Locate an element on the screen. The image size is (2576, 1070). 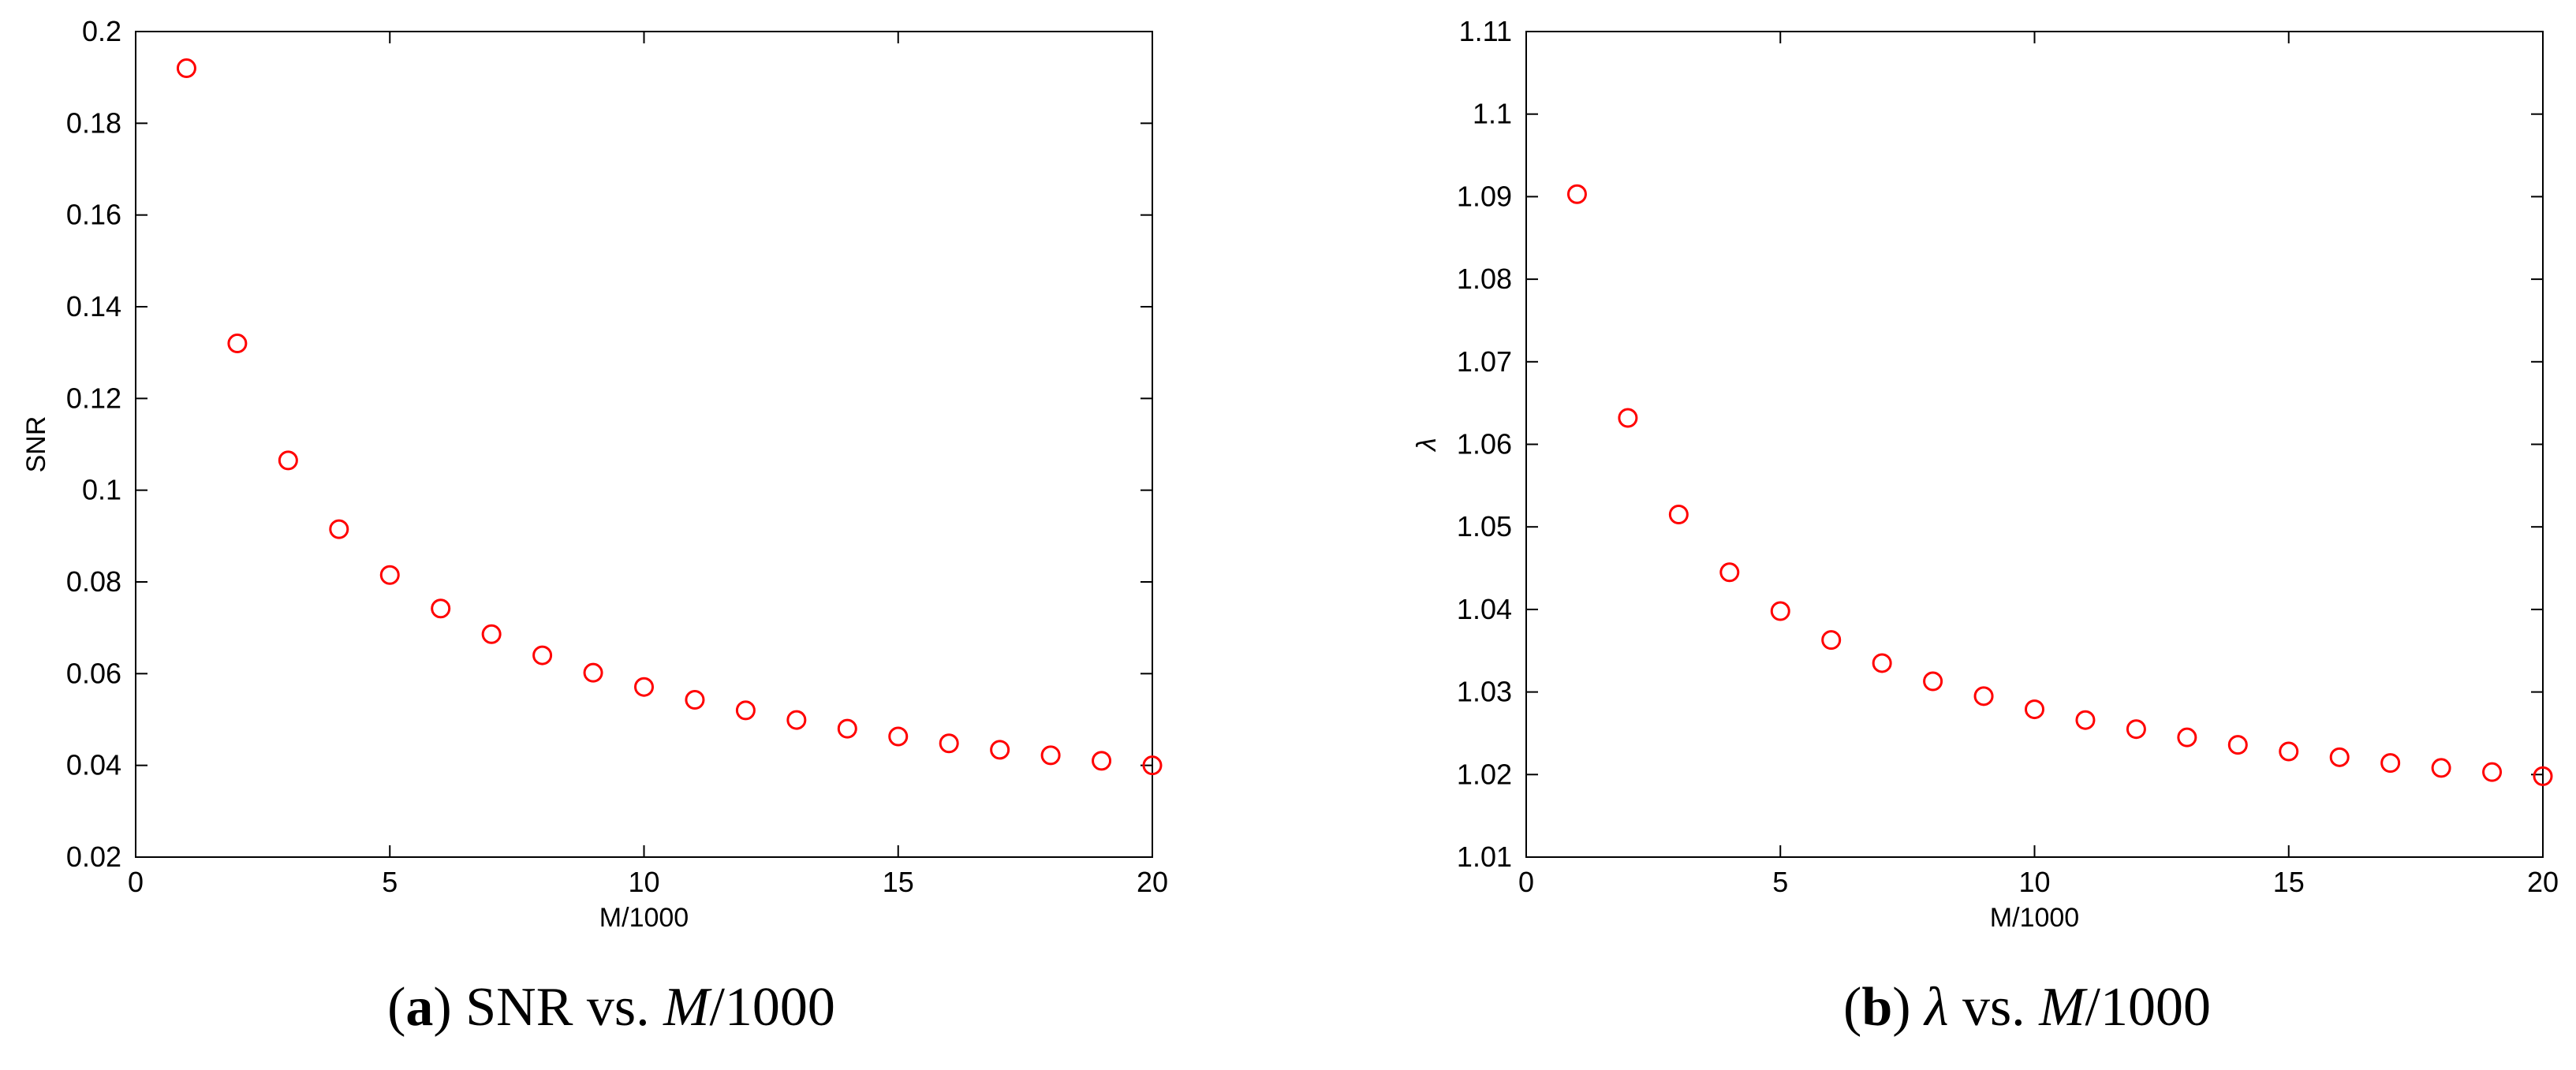
lambda-x-tick-label: 5 is located at coordinates (1780, 882).